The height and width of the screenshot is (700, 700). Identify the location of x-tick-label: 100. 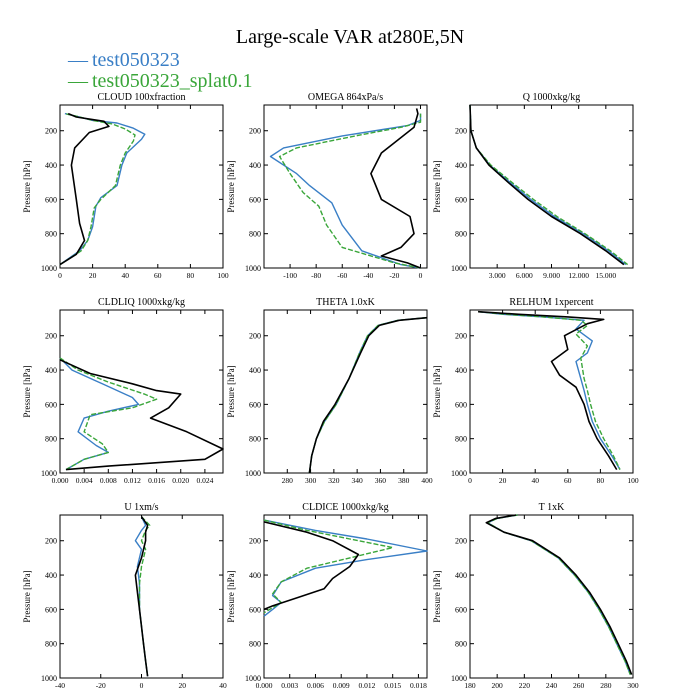
(633, 480).